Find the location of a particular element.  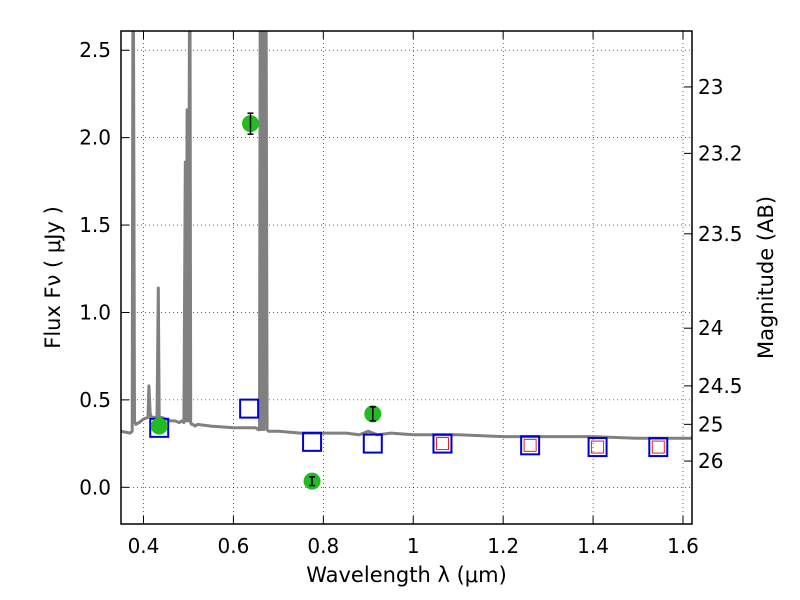

right-tick-label: 23 is located at coordinates (710, 87).